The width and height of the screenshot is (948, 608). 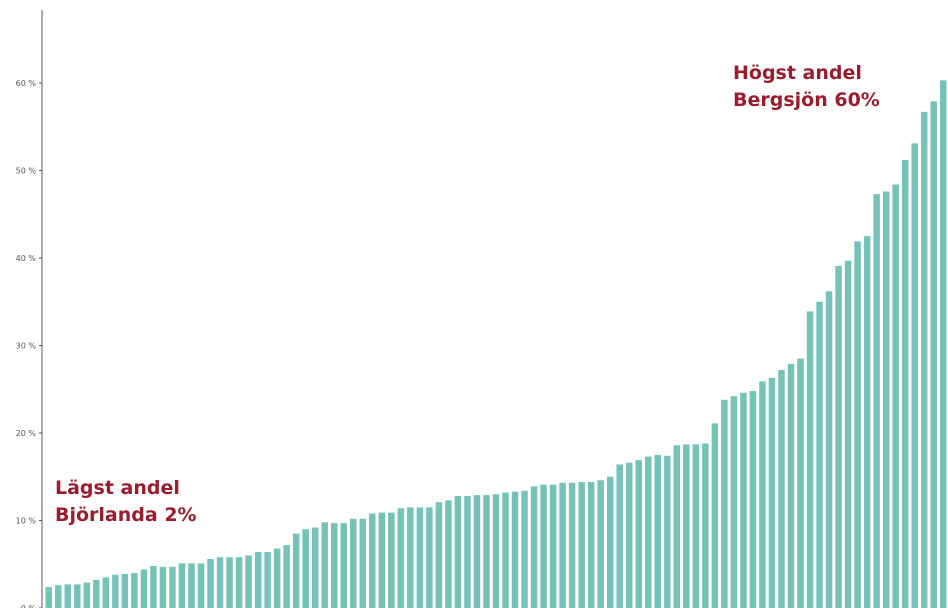 I want to click on y-axis-ticks: 0 % 10 % 20 % 30 % 40 % 50 % 60 %, so click(x=29, y=343).